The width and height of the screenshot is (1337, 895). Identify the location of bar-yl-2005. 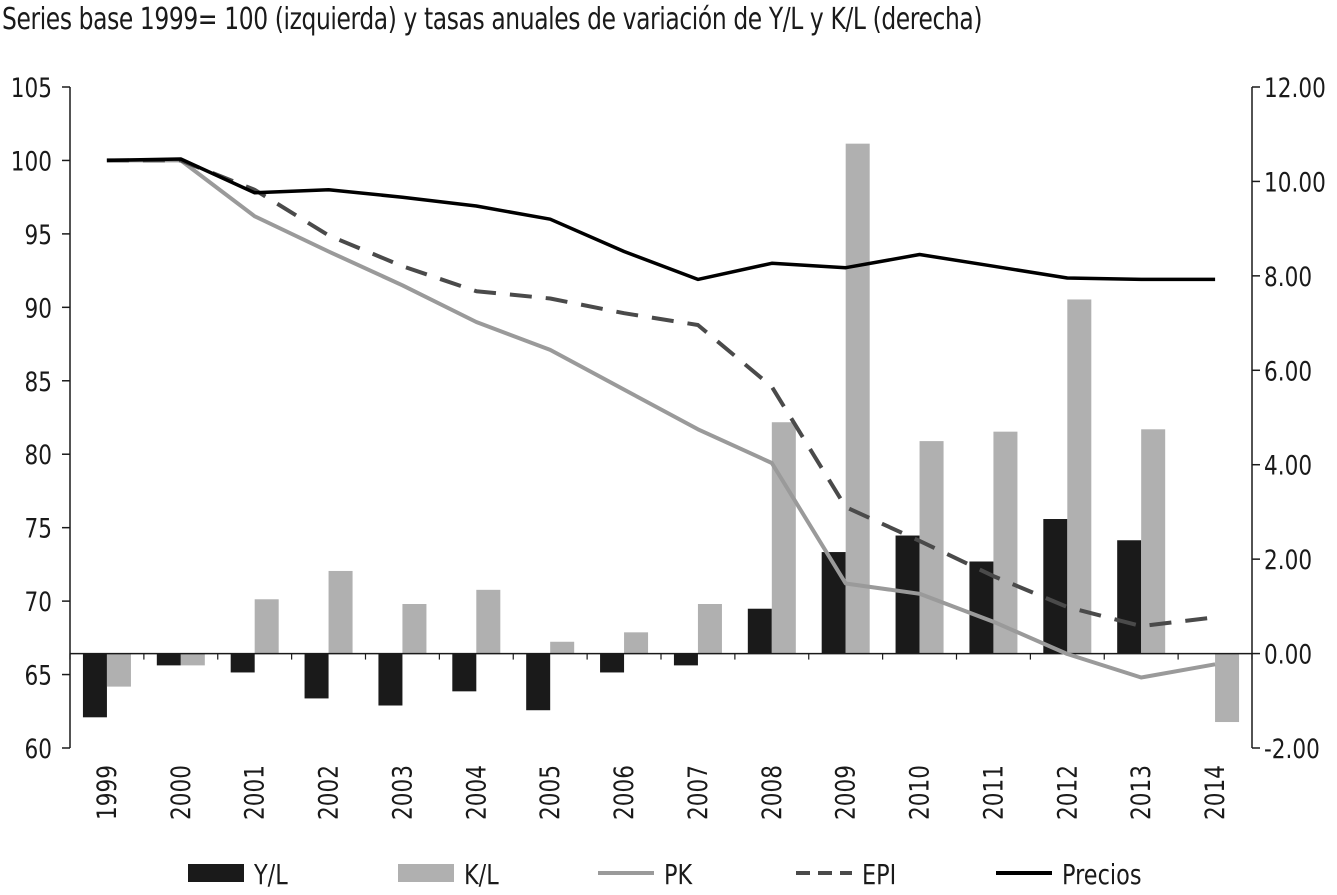
(538, 682).